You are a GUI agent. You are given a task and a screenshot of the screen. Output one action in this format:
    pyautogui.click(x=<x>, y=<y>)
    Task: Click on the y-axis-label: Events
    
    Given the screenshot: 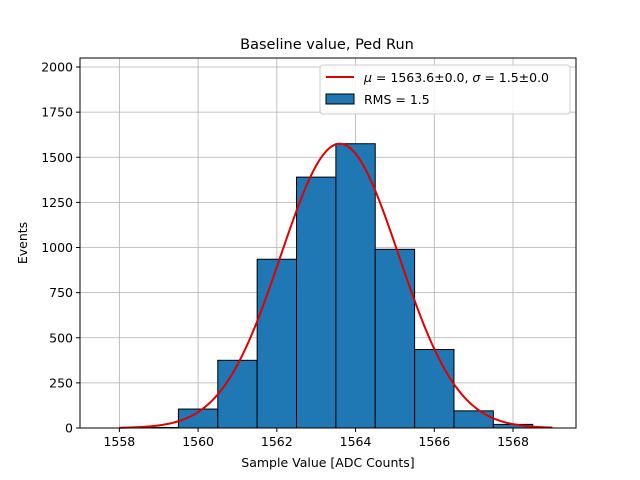 What is the action you would take?
    pyautogui.click(x=22, y=243)
    